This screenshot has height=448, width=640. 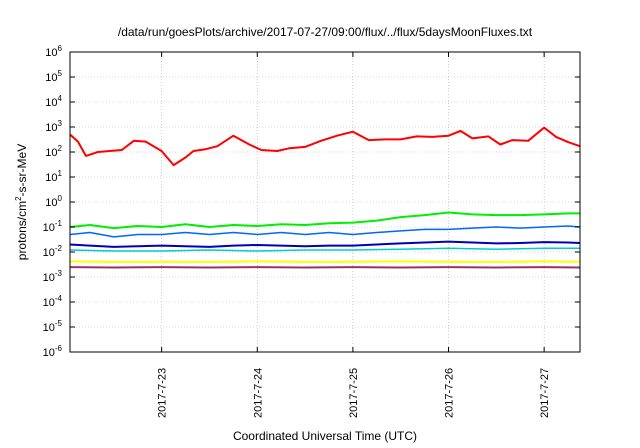 I want to click on y-tick-label: 10⁻¹, so click(x=53, y=226).